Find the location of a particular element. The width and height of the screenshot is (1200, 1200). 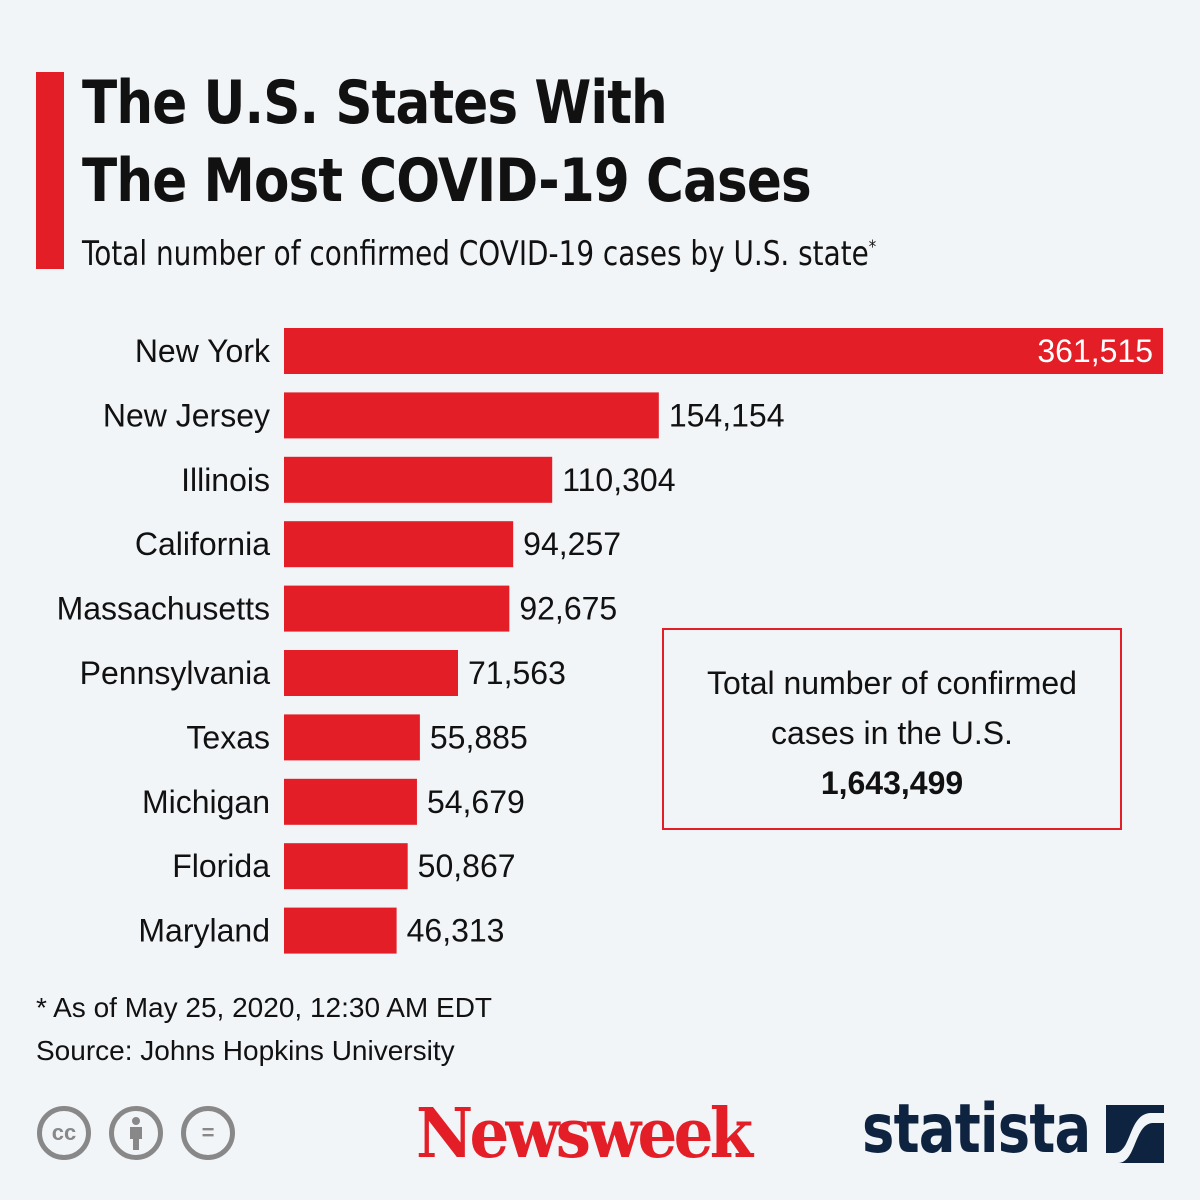

by-icon is located at coordinates (136, 1133).